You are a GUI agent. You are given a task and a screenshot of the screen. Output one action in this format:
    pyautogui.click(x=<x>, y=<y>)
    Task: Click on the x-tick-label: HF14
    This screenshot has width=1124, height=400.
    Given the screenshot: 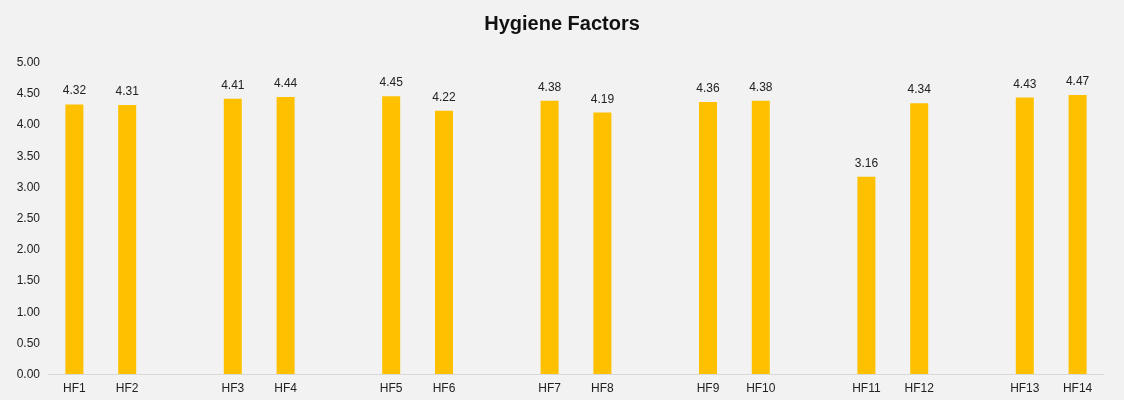 What is the action you would take?
    pyautogui.click(x=1077, y=388)
    